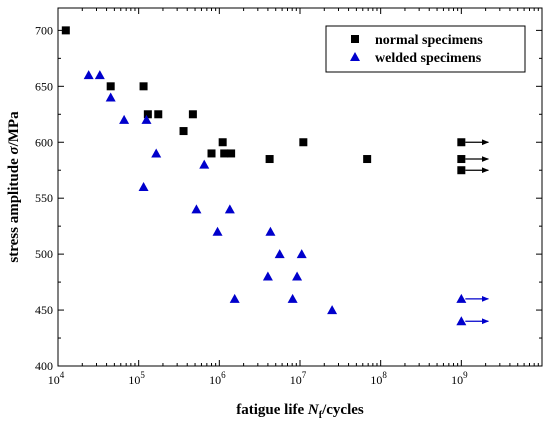 Image resolution: width=550 pixels, height=427 pixels. Describe the element at coordinates (44, 142) in the screenshot. I see `y-tick-label: 600` at that location.